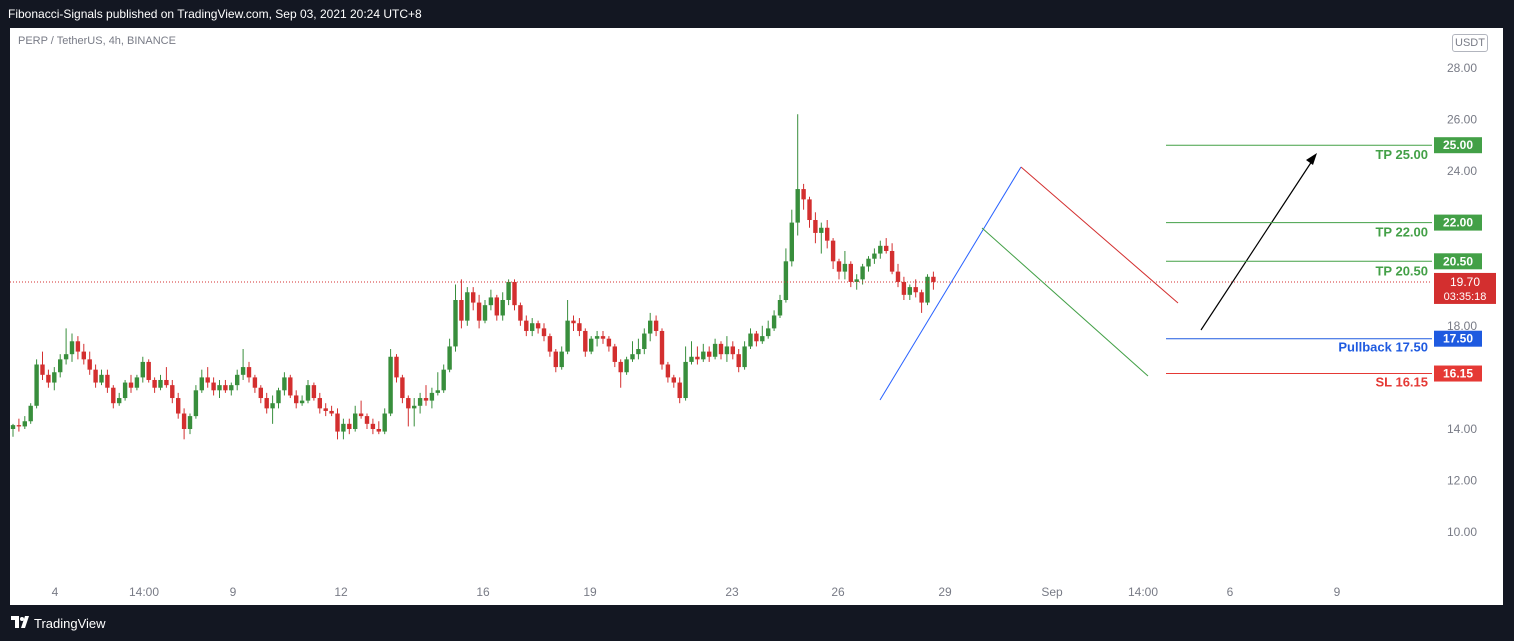 This screenshot has height=641, width=1514. I want to click on current-price-badge, so click(1465, 288).